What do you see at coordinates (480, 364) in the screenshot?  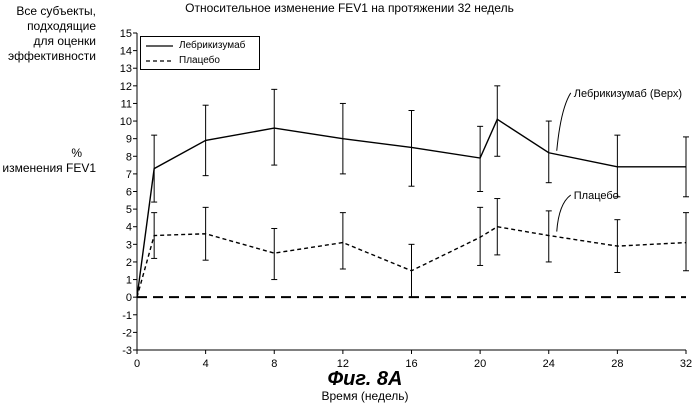 I see `x-tick-label: 20` at bounding box center [480, 364].